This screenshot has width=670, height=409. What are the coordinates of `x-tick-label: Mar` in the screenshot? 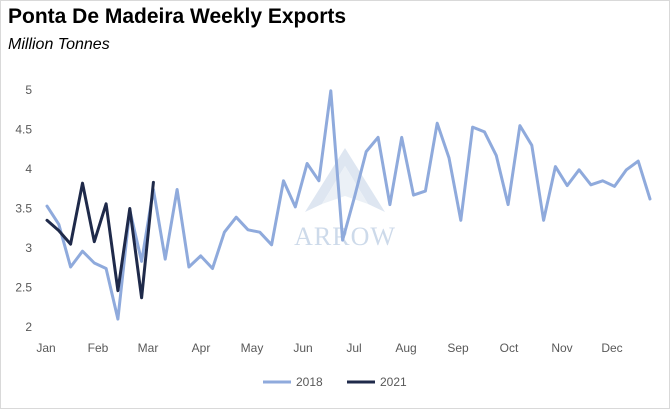 It's located at (148, 348).